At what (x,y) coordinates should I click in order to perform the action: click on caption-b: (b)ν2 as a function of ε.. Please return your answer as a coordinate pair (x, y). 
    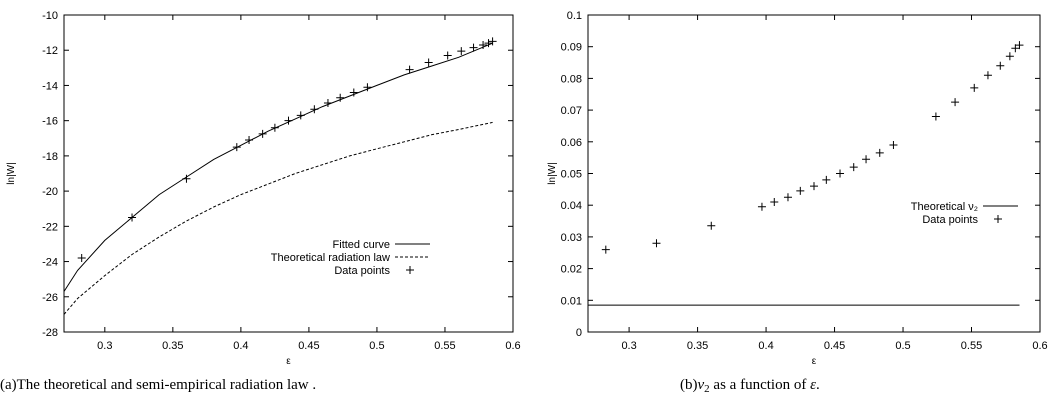
    Looking at the image, I should click on (750, 386).